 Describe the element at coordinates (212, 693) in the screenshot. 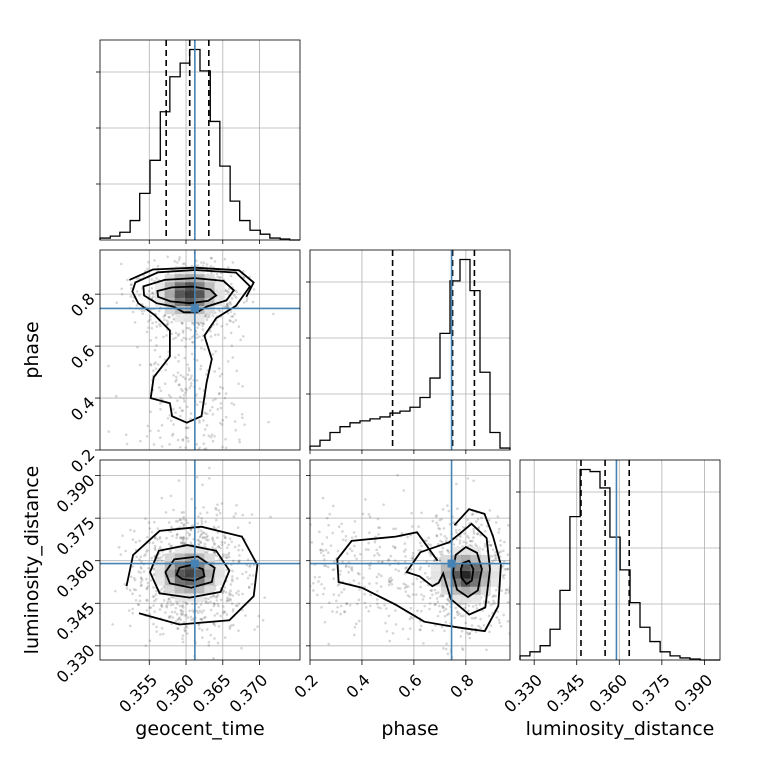

I see `x-tick-label: 0.365` at that location.